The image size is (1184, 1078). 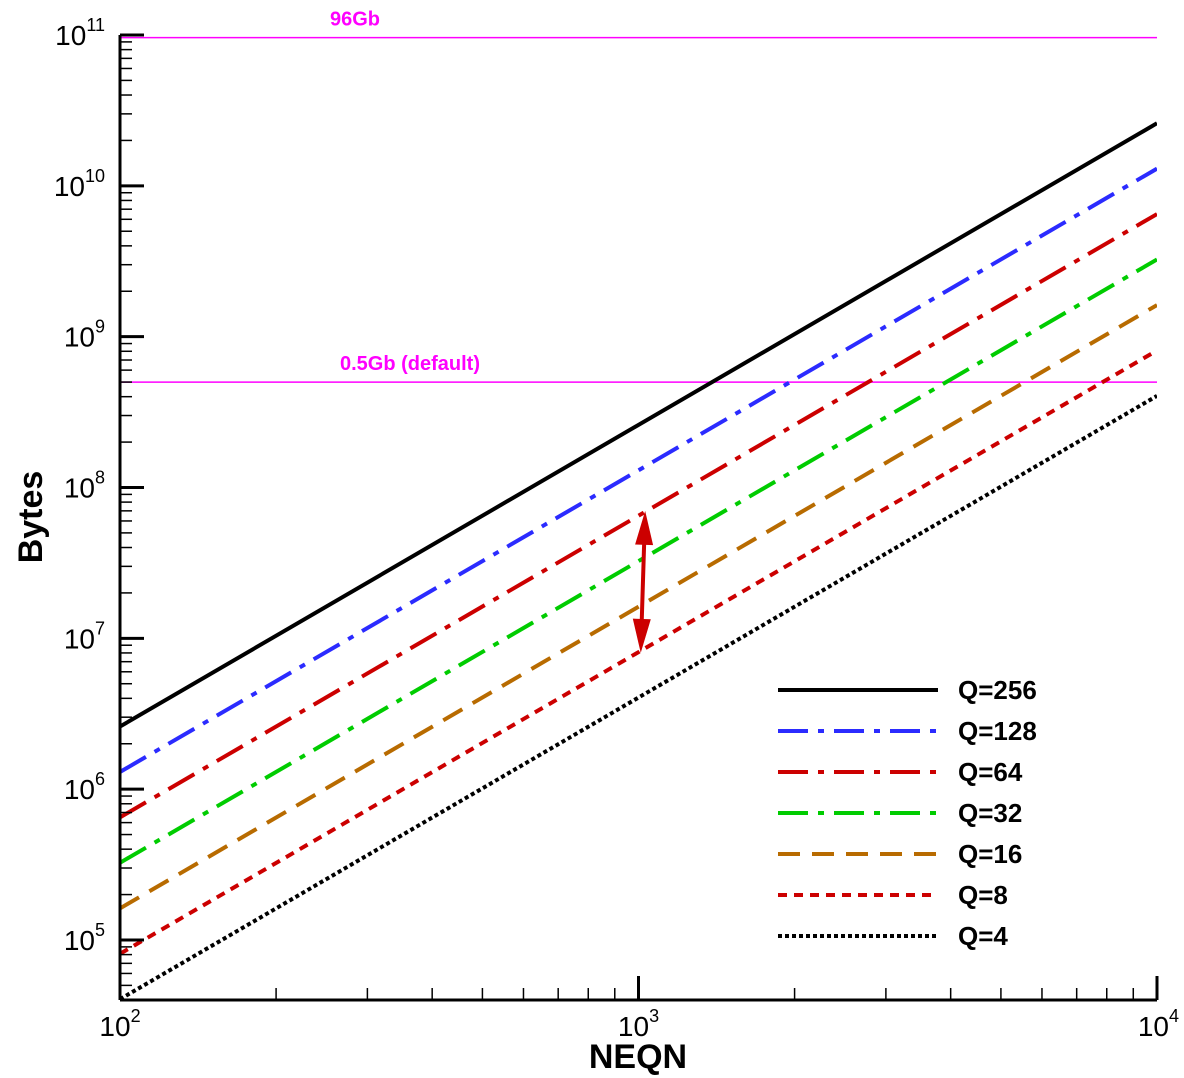 What do you see at coordinates (997, 731) in the screenshot?
I see `legend-label: Q=128` at bounding box center [997, 731].